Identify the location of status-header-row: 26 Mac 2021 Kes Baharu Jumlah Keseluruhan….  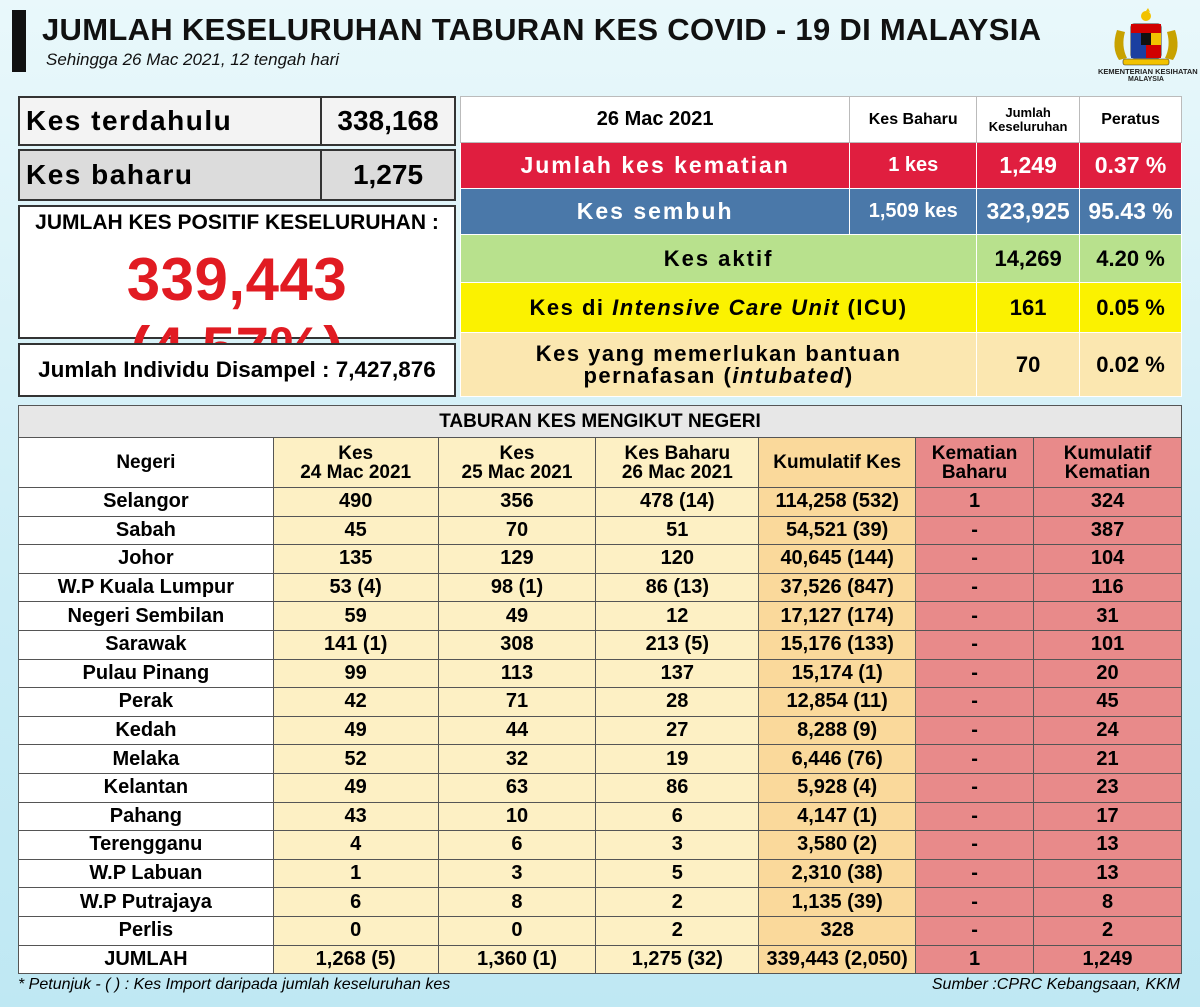
(820, 119).